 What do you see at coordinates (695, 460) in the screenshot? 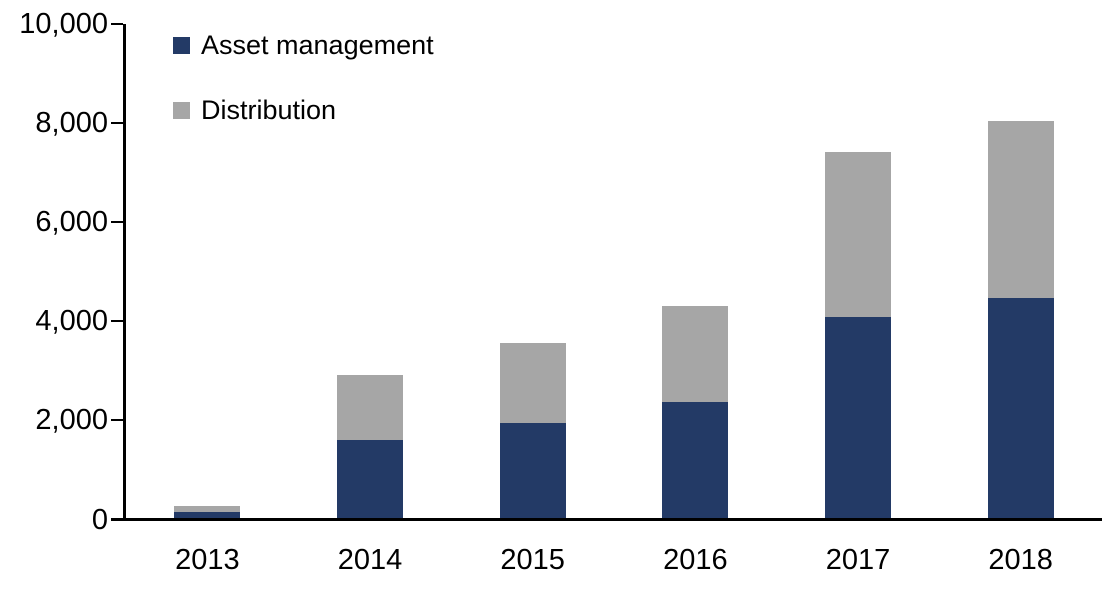
I see `bar-segment-asset-management-2016` at bounding box center [695, 460].